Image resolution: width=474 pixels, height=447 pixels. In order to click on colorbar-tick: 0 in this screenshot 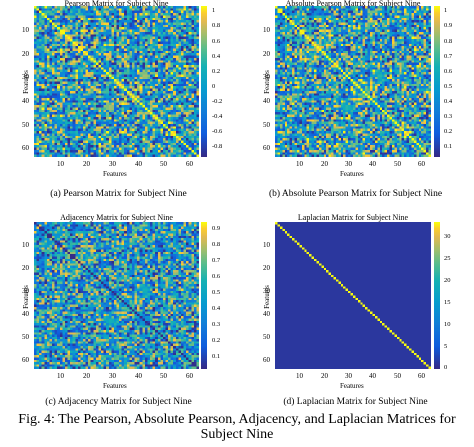, I will do `click(446, 367)`.